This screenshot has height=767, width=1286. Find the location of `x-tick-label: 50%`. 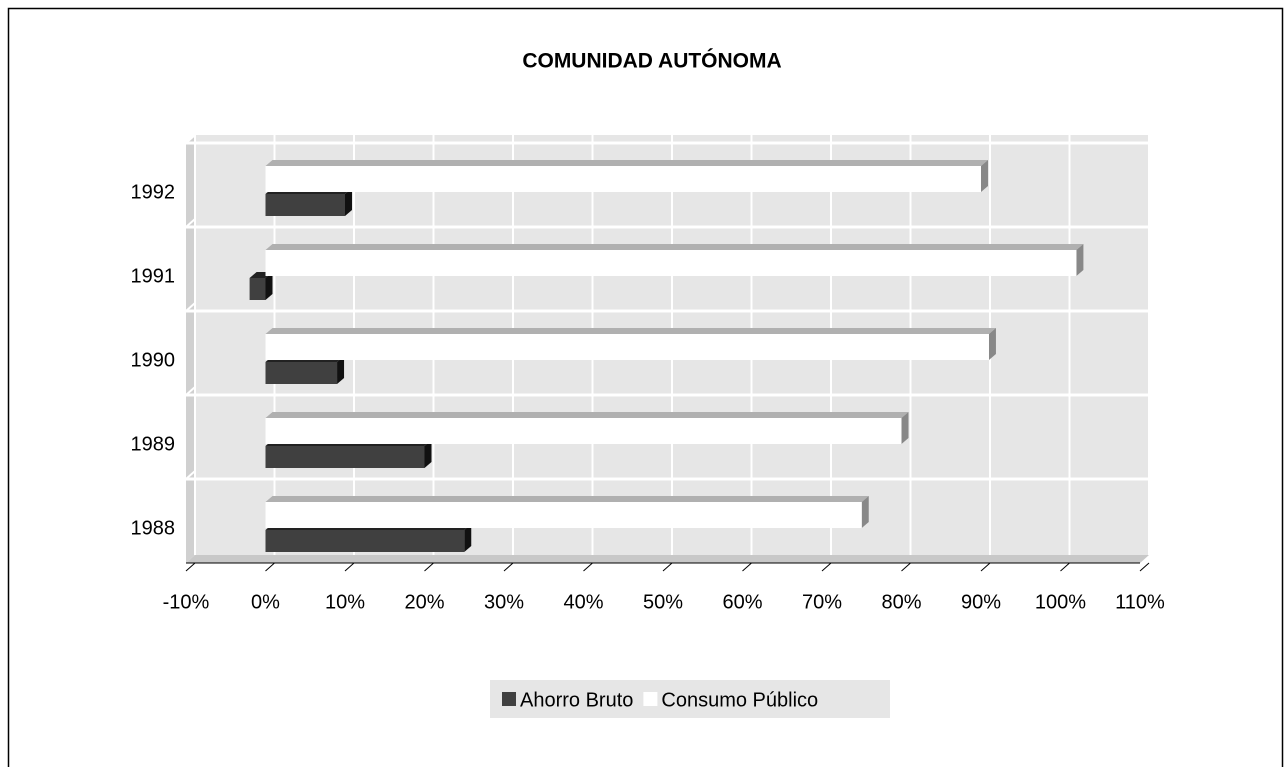

x-tick-label: 50% is located at coordinates (663, 602).